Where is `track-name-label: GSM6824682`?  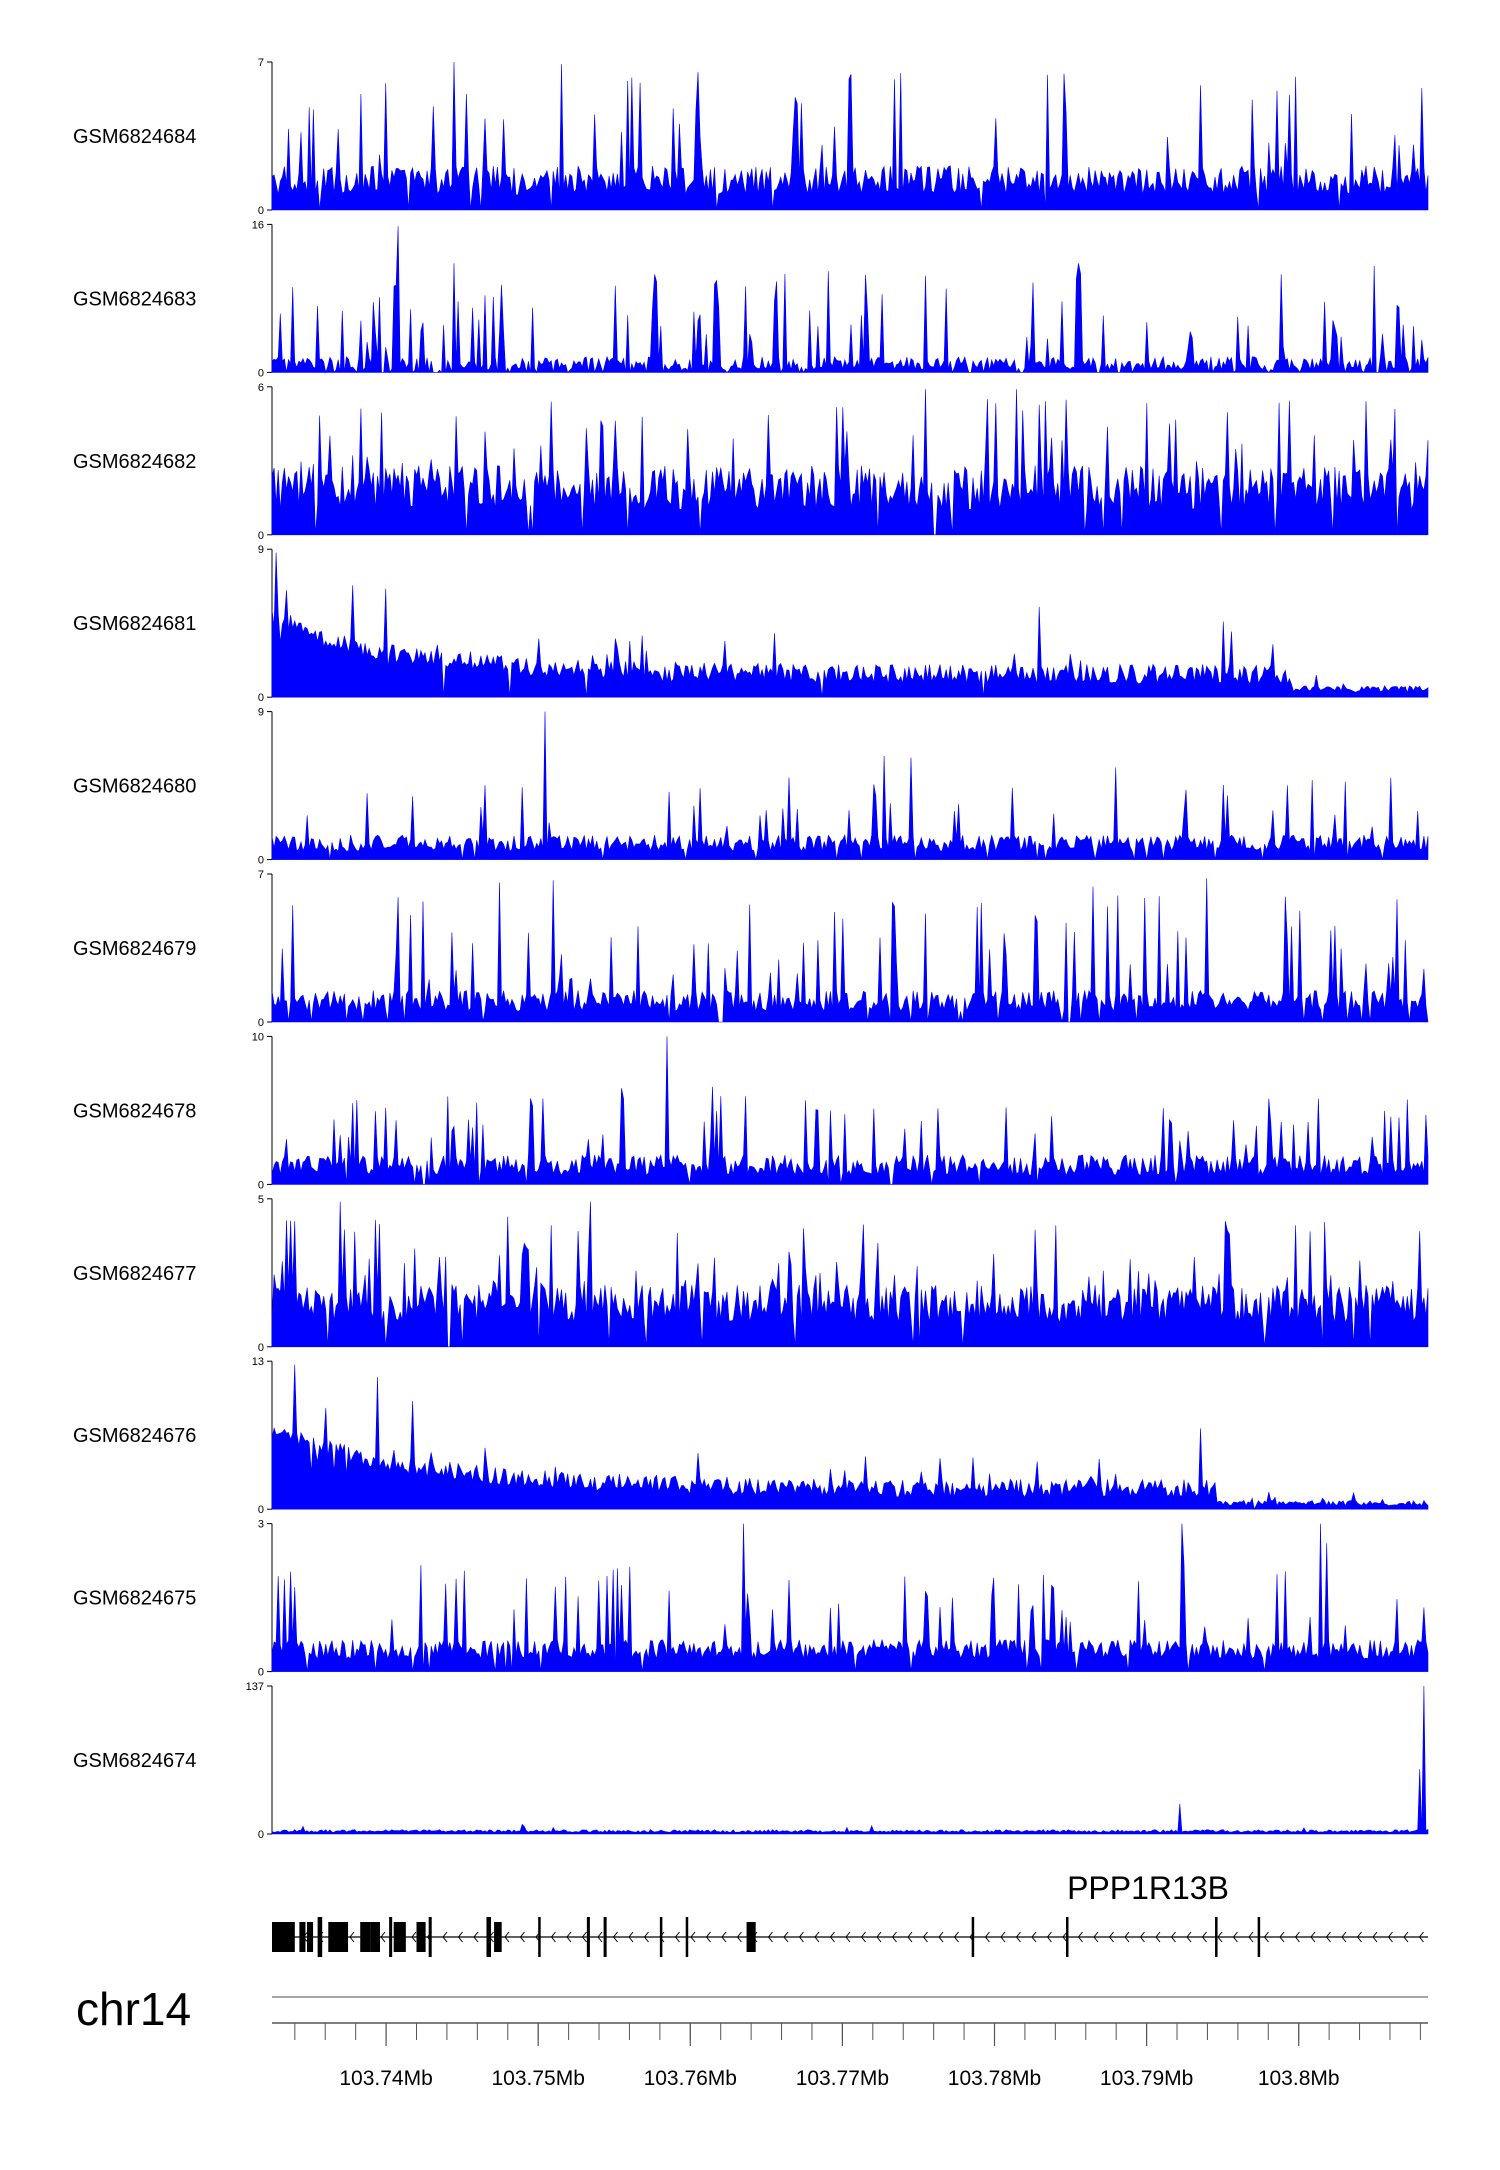
track-name-label: GSM6824682 is located at coordinates (134, 462).